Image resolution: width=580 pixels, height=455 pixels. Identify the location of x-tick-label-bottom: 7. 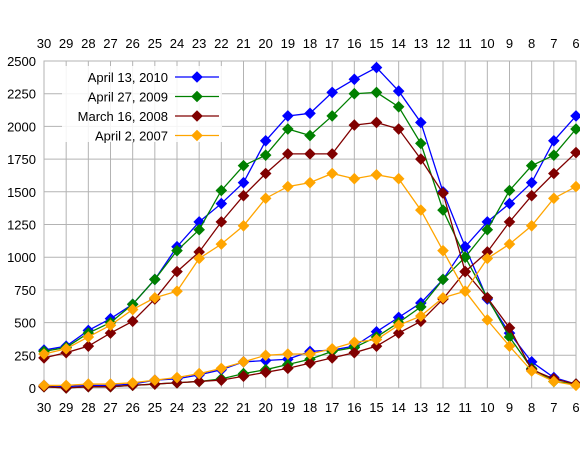
(553, 407).